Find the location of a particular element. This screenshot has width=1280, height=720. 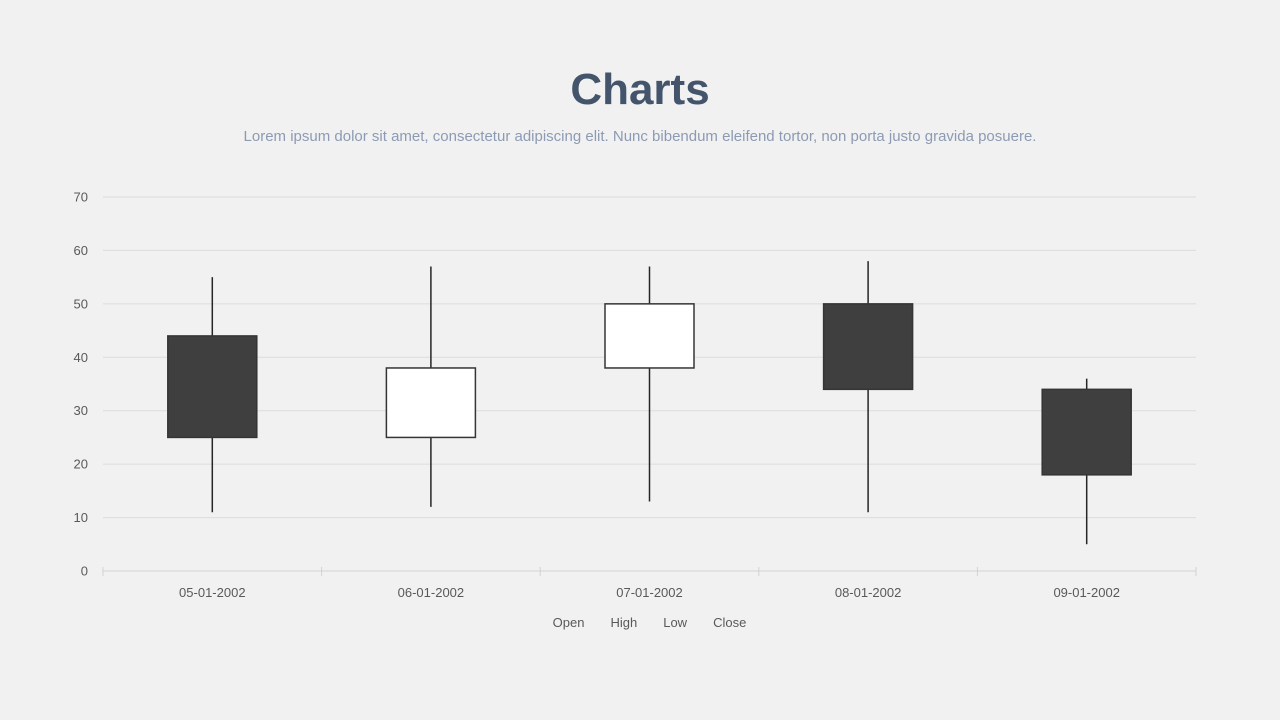

x-axis-label: 07-01-2002 is located at coordinates (649, 592).